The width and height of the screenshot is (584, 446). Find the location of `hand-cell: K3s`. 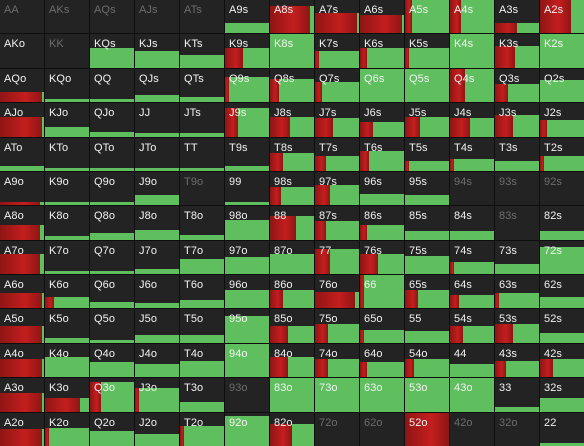

hand-cell: K3s is located at coordinates (517, 51).